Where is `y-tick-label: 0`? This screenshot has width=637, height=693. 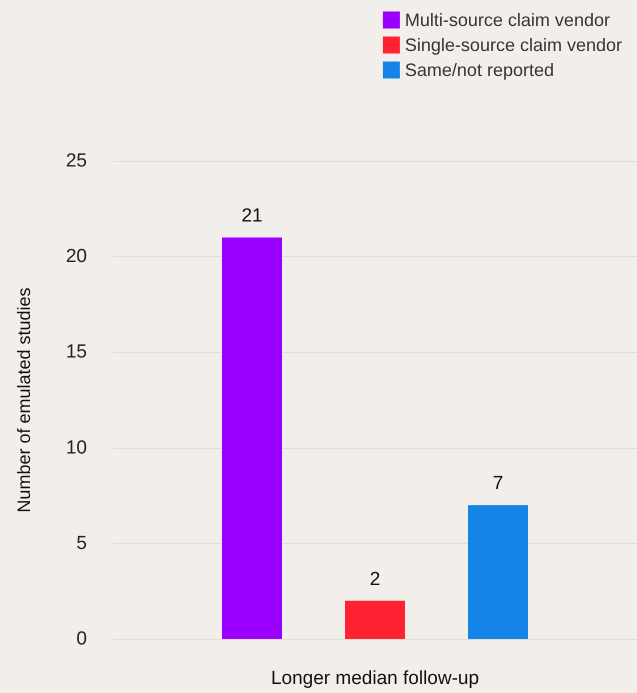
y-tick-label: 0 is located at coordinates (81, 639).